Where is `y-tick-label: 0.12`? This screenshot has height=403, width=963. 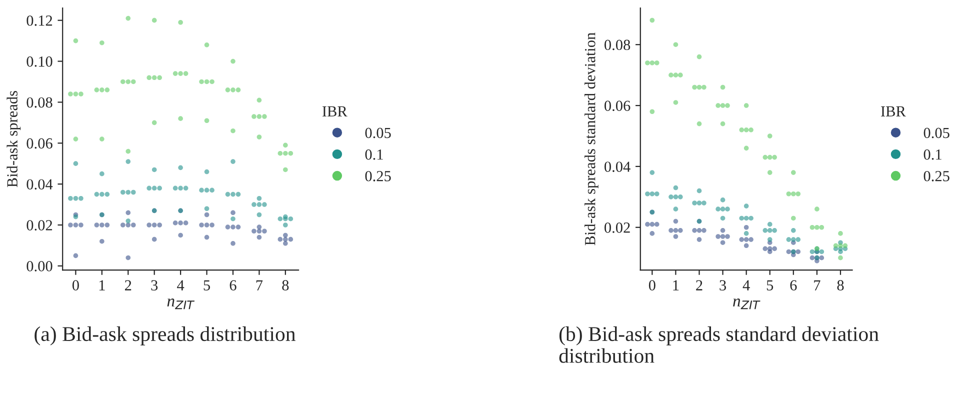 y-tick-label: 0.12 is located at coordinates (39, 20).